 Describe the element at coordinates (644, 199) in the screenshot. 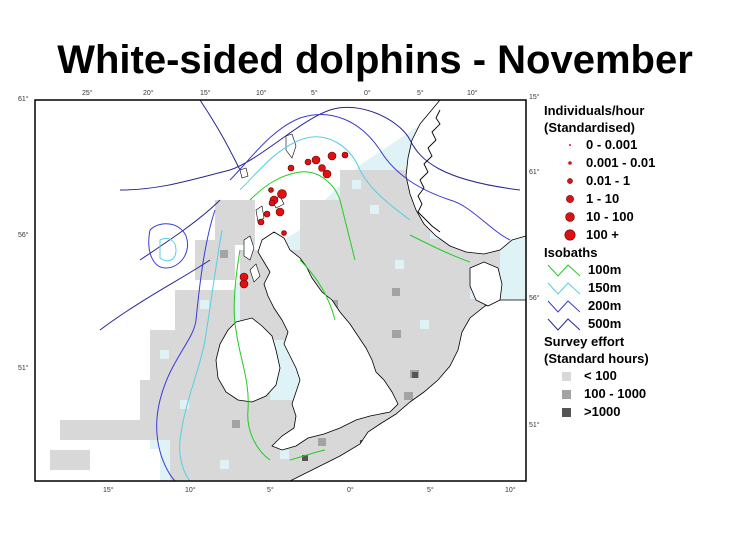

I see `legend-class-row: 1 - 10` at that location.